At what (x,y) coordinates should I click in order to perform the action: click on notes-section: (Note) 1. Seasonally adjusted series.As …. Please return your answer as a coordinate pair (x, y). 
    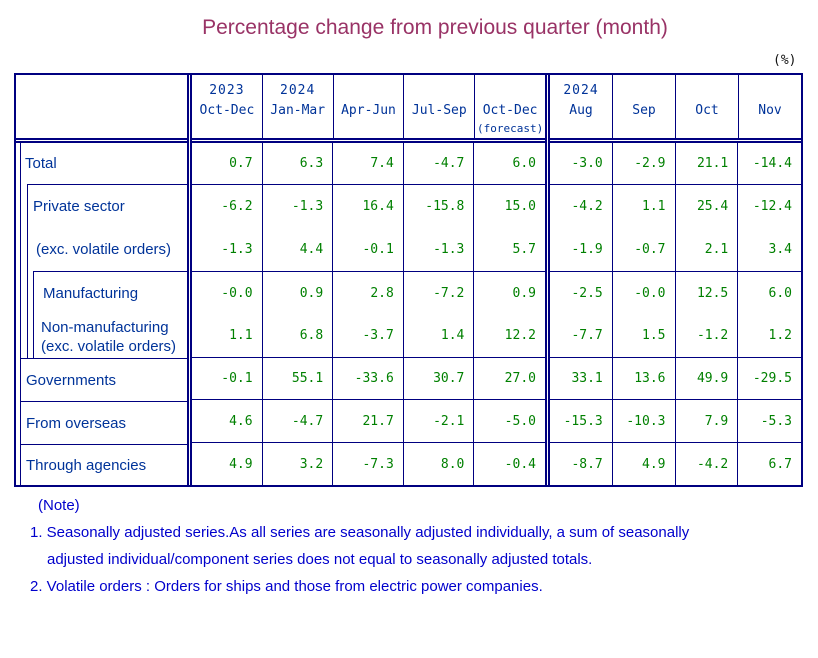
    Looking at the image, I should click on (359, 546).